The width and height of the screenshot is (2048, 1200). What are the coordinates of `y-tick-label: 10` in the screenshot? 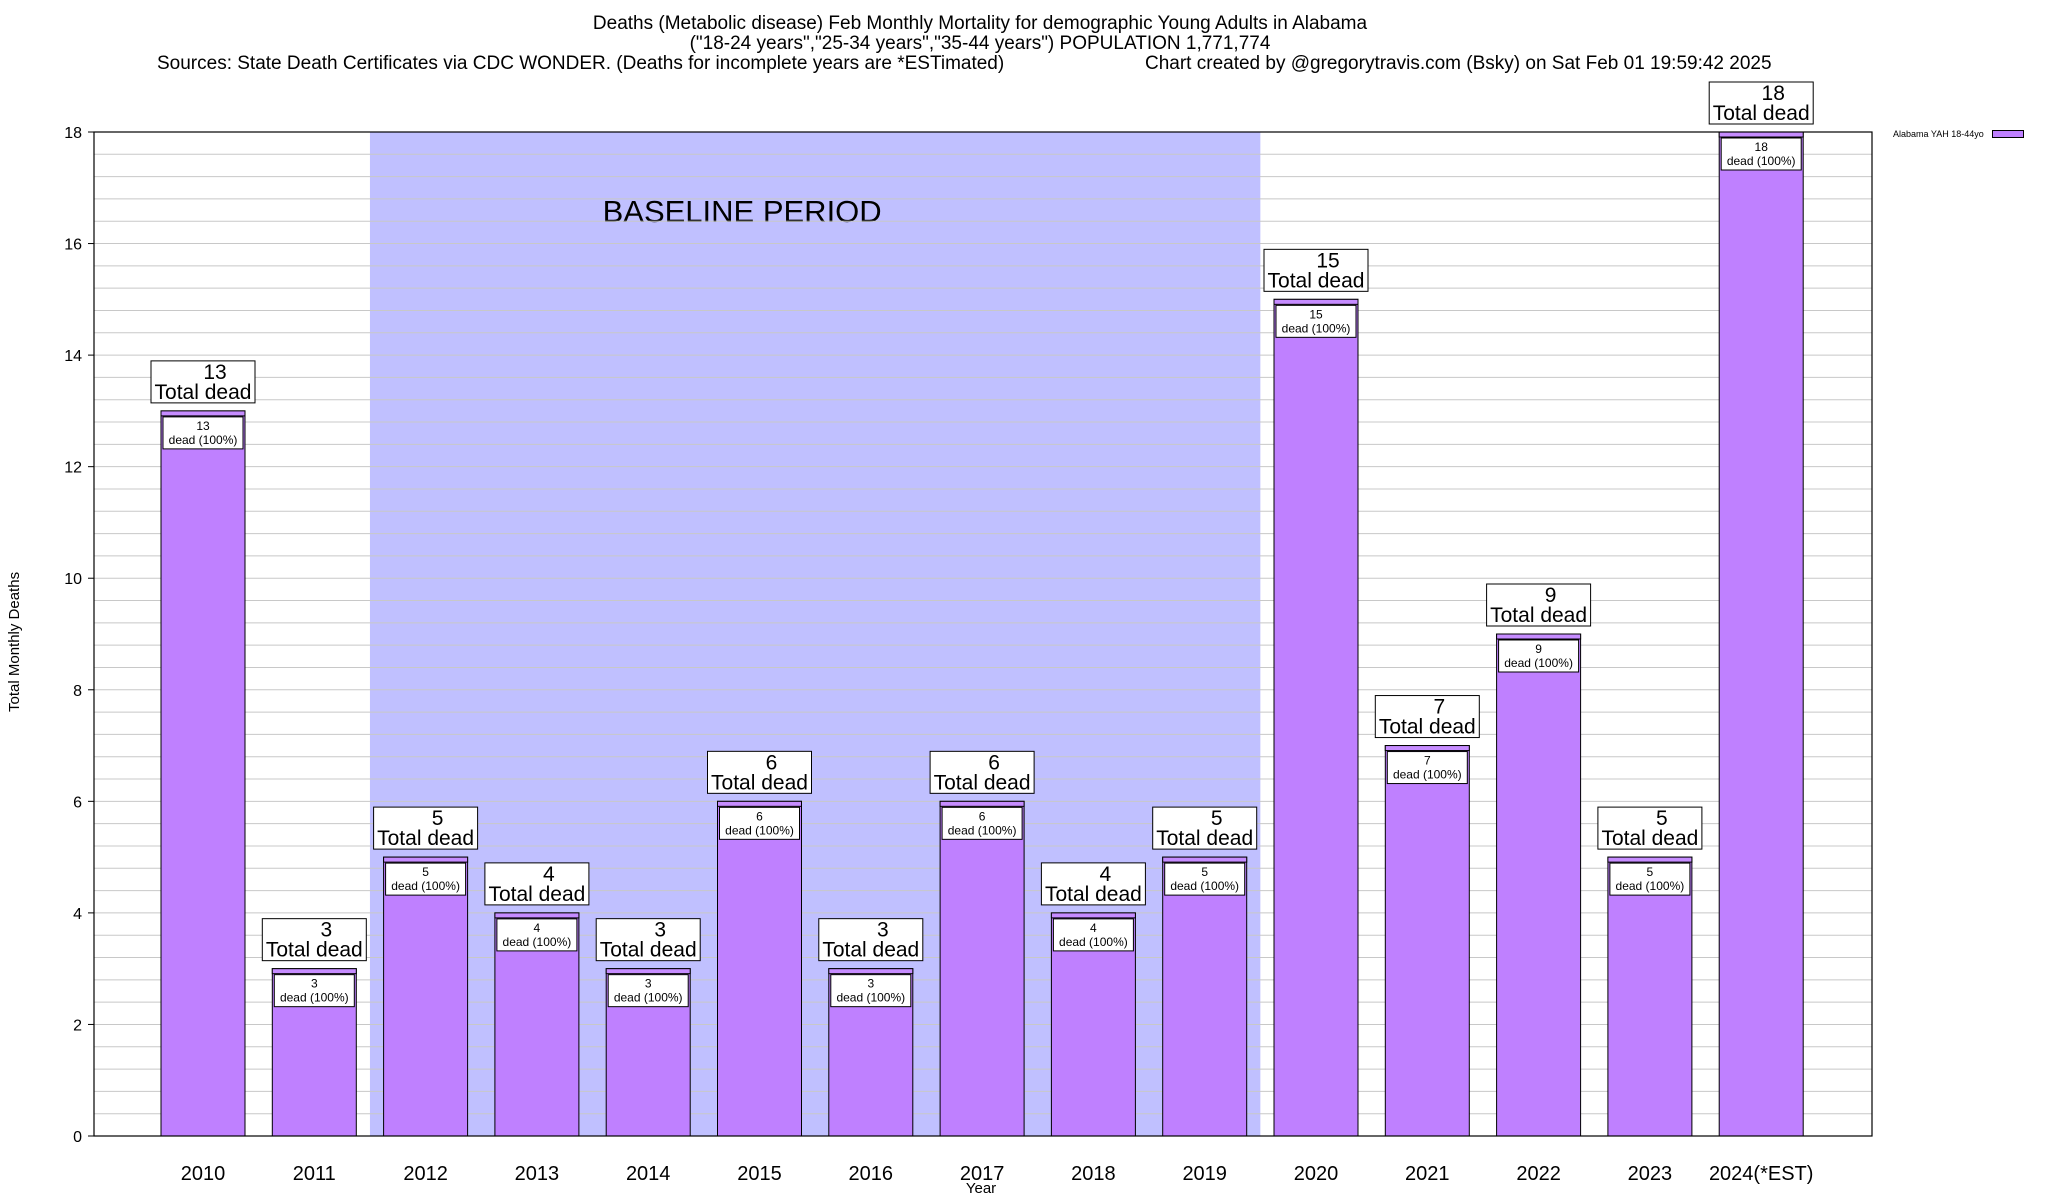 It's located at (73, 579).